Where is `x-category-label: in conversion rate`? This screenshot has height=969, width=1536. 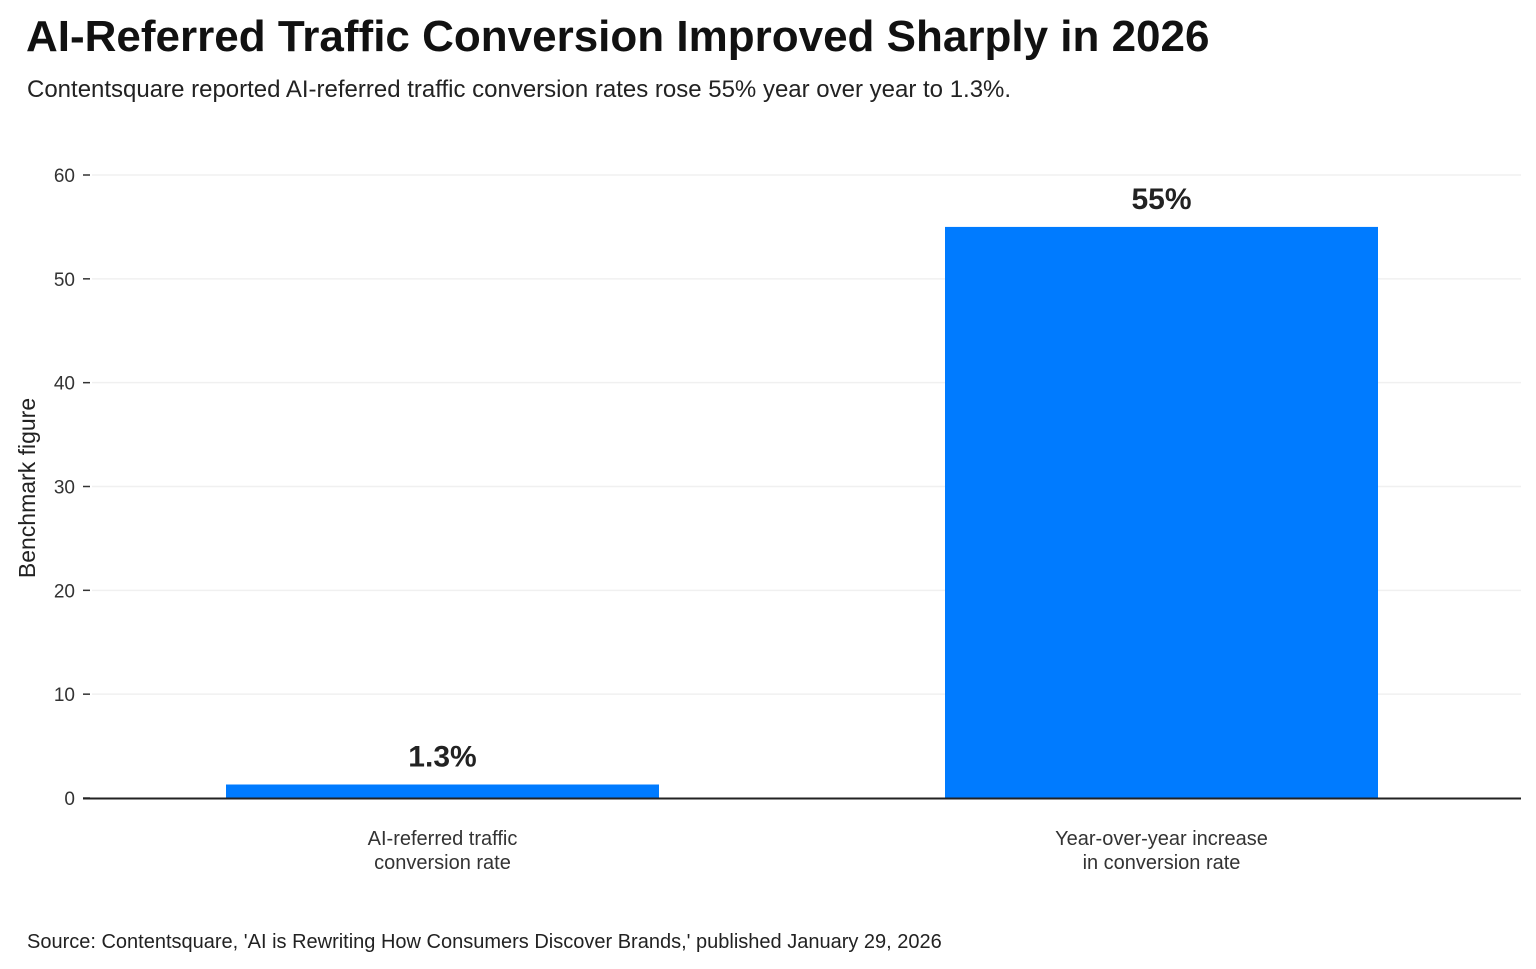 x-category-label: in conversion rate is located at coordinates (1162, 863).